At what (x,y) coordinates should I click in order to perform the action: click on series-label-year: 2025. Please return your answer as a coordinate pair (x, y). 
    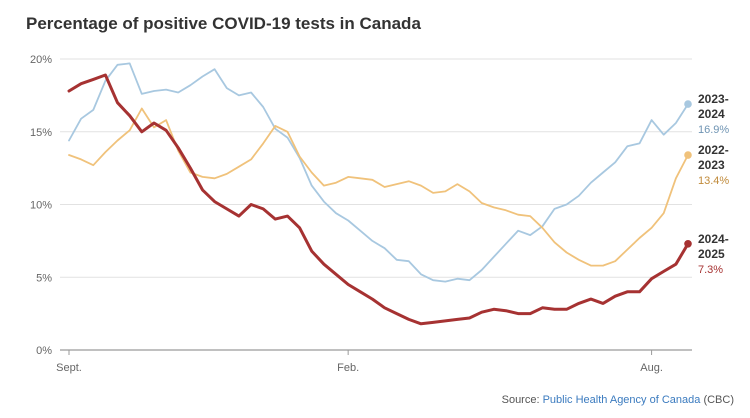
    Looking at the image, I should click on (711, 254).